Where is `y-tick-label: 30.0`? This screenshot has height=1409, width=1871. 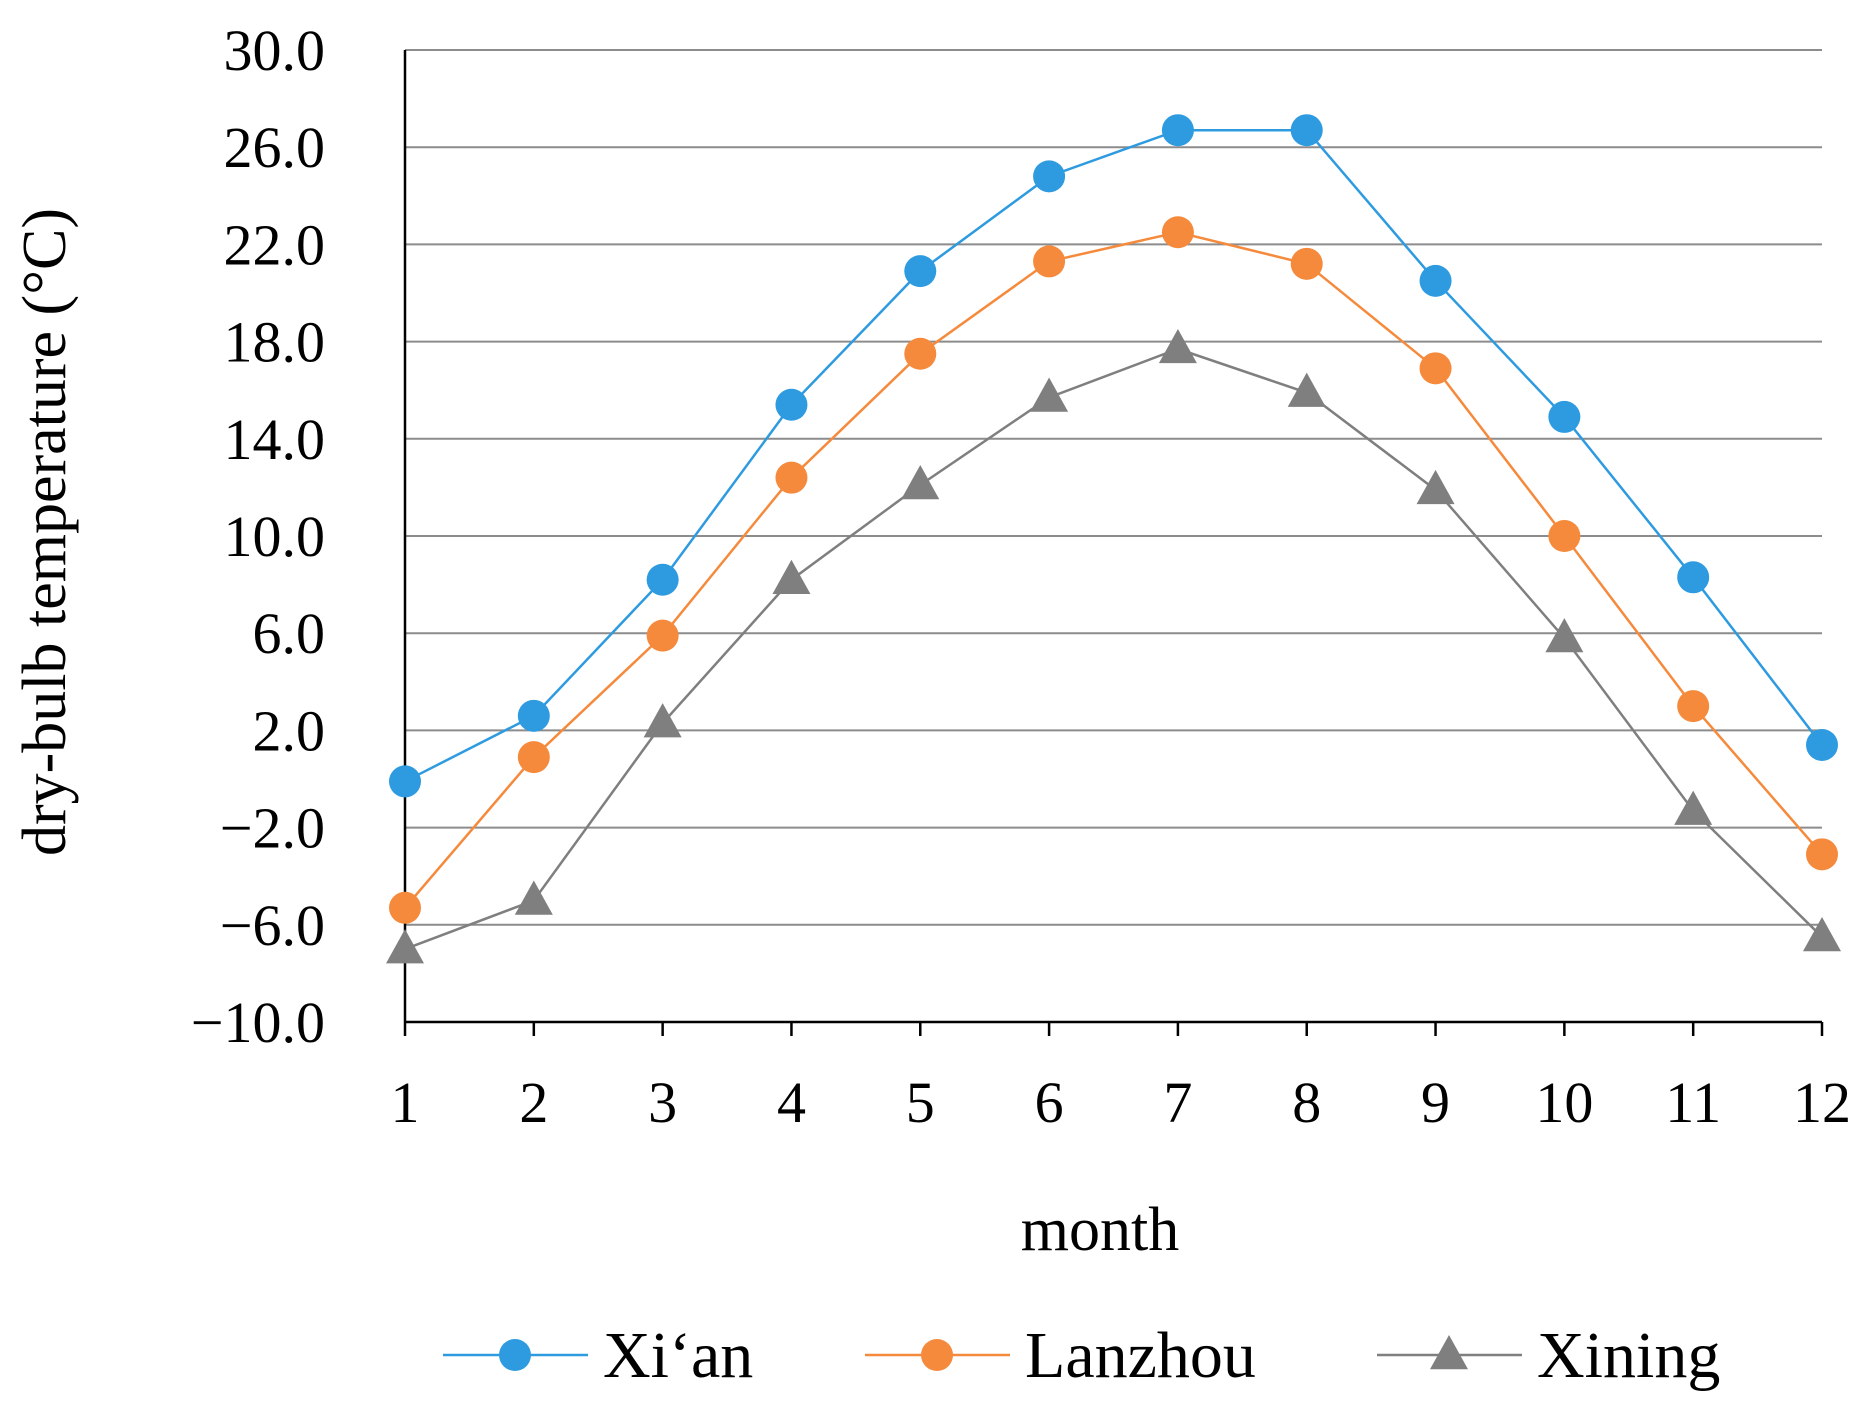
y-tick-label: 30.0 is located at coordinates (275, 50).